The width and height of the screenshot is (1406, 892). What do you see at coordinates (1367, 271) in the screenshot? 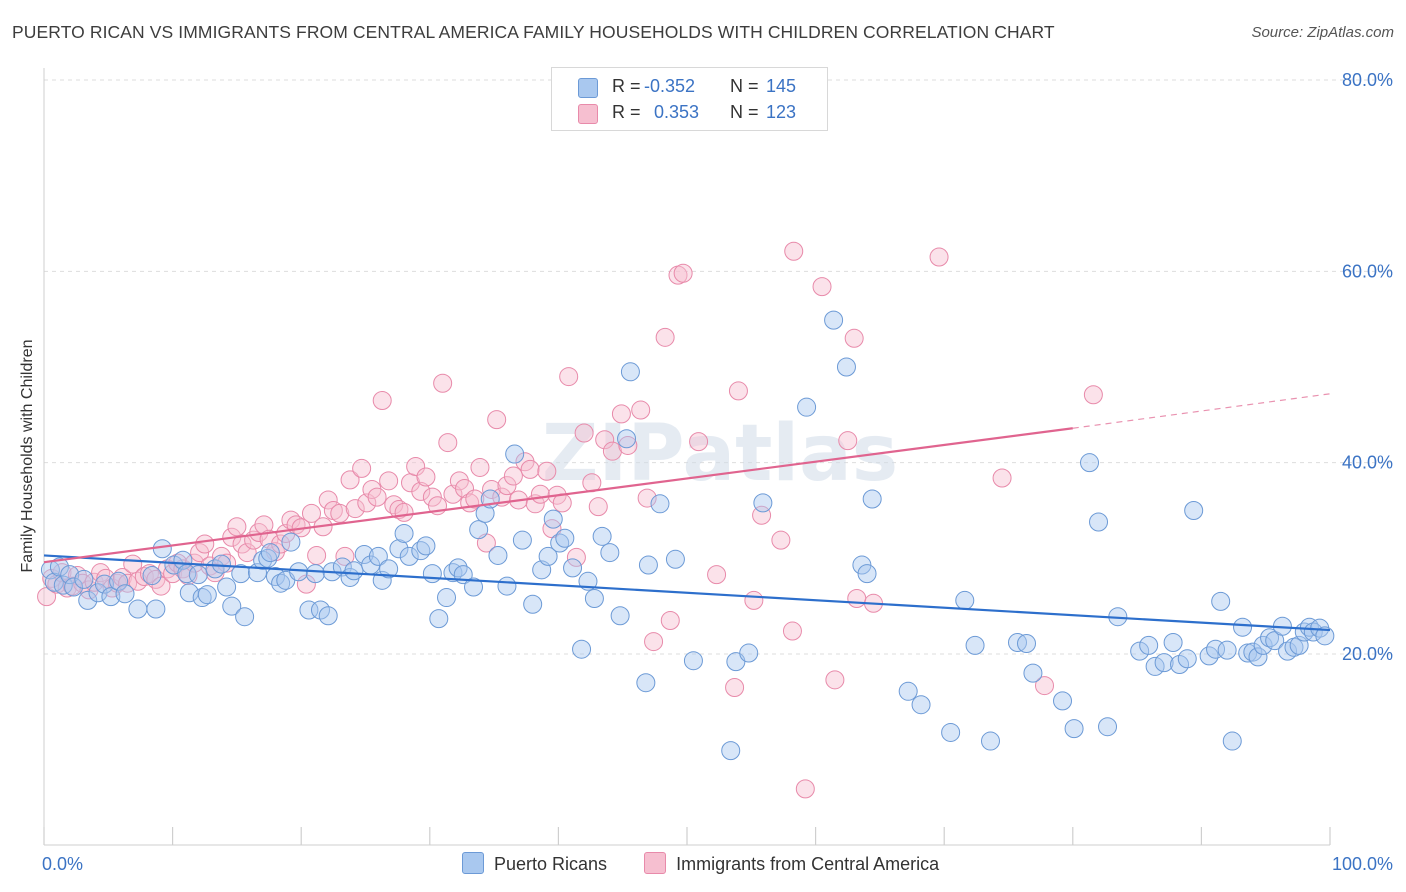
I see `y-tick-label: 60.0%` at bounding box center [1367, 271].